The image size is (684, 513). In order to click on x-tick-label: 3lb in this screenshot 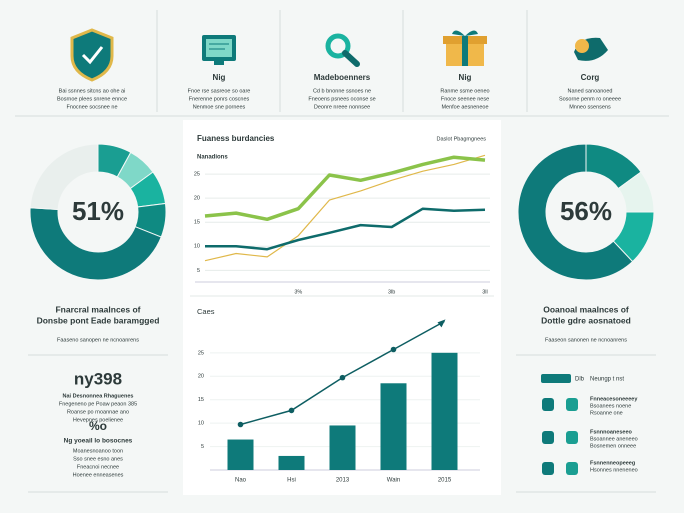, I will do `click(391, 292)`.